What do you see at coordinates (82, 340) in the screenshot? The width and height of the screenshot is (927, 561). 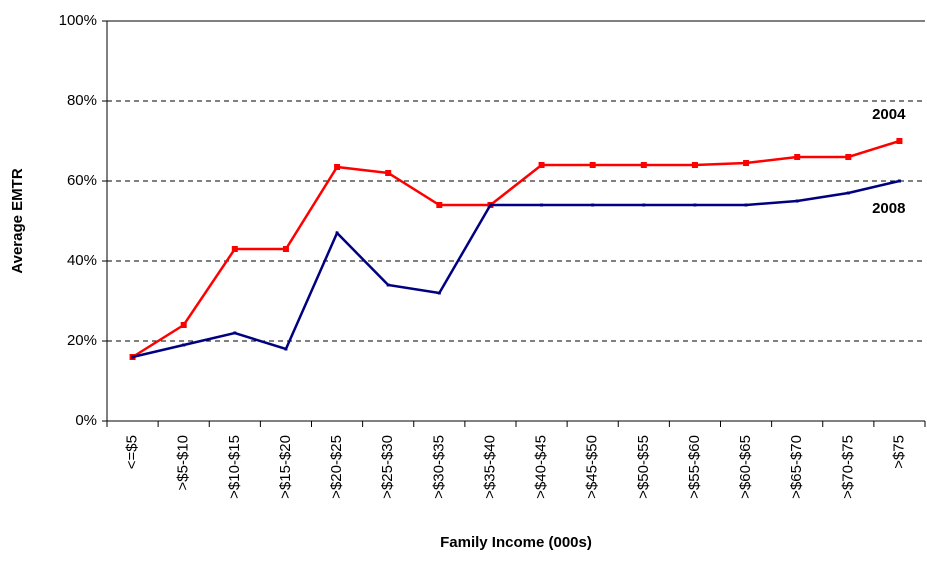 I see `y-tick-label: 20%` at bounding box center [82, 340].